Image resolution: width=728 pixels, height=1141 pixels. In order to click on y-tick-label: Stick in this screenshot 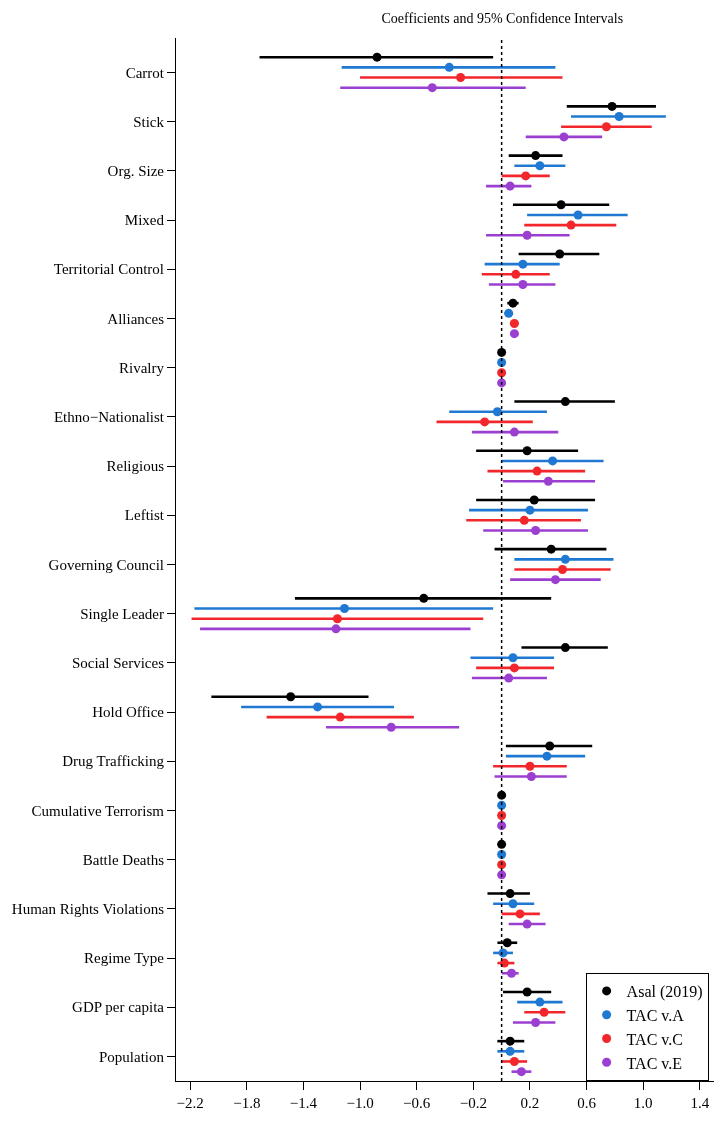, I will do `click(149, 121)`.